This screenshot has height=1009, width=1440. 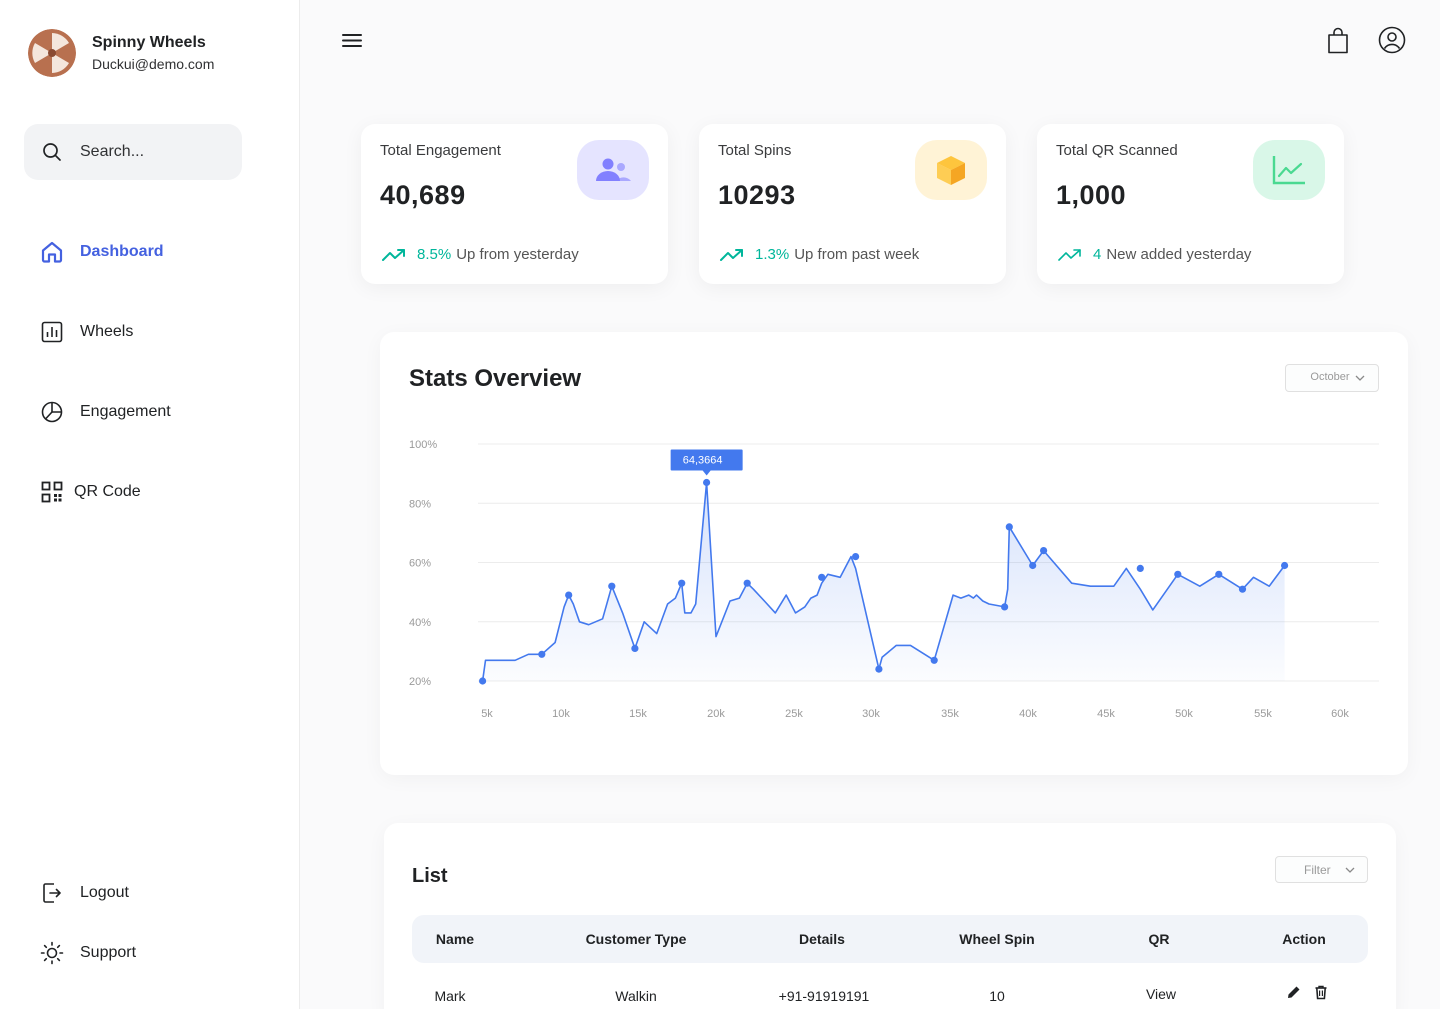 I want to click on line-chart-icon, so click(x=1289, y=170).